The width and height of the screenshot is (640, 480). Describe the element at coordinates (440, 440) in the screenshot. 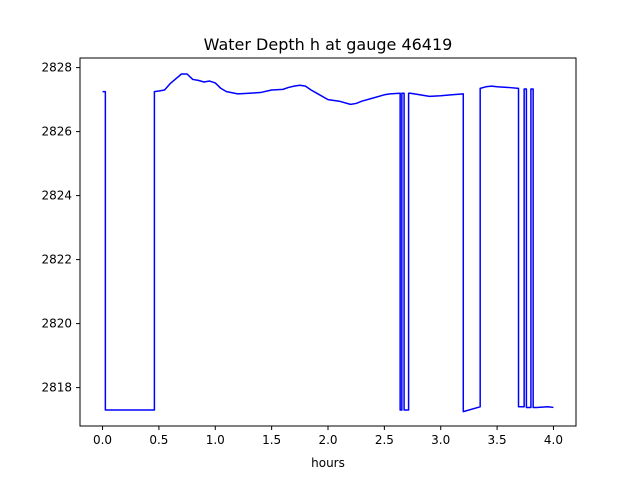

I see `x-tick-label: 3.0` at that location.